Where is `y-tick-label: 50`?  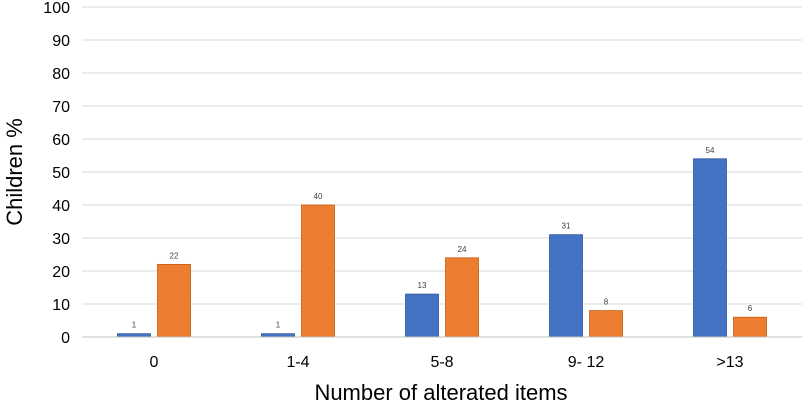 y-tick-label: 50 is located at coordinates (61, 173).